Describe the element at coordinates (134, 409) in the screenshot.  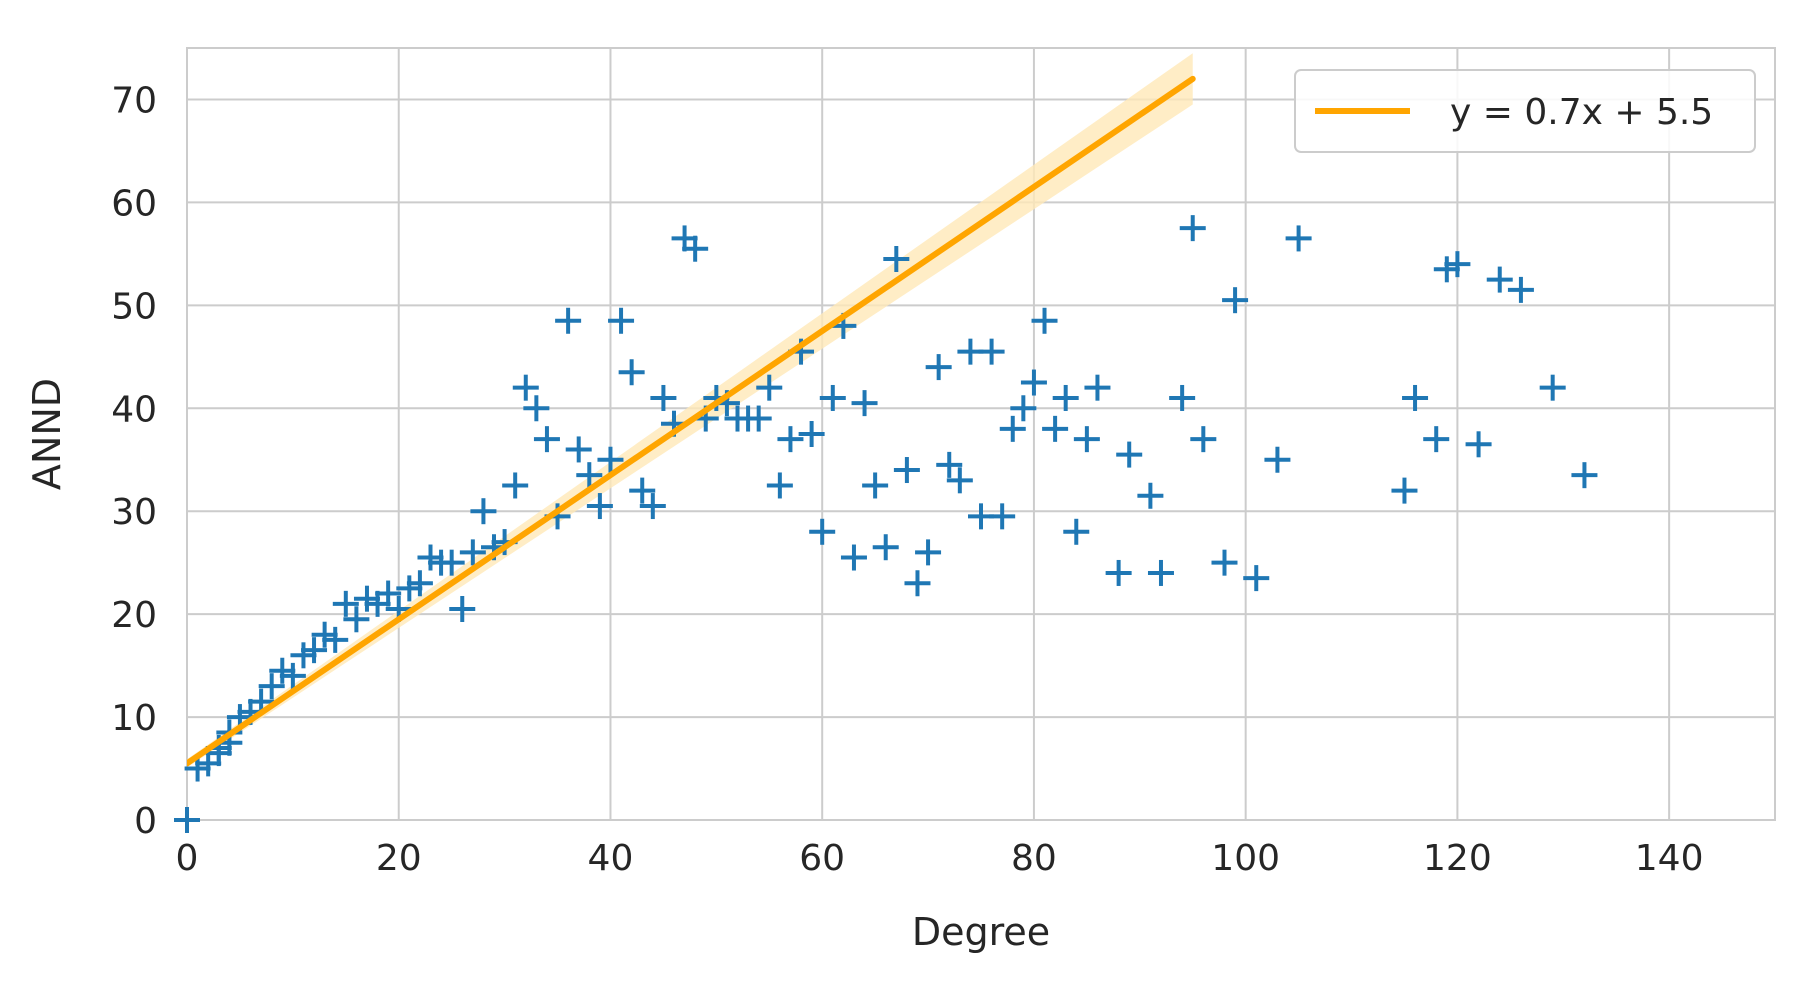
I see `y-tick-label: 40` at that location.